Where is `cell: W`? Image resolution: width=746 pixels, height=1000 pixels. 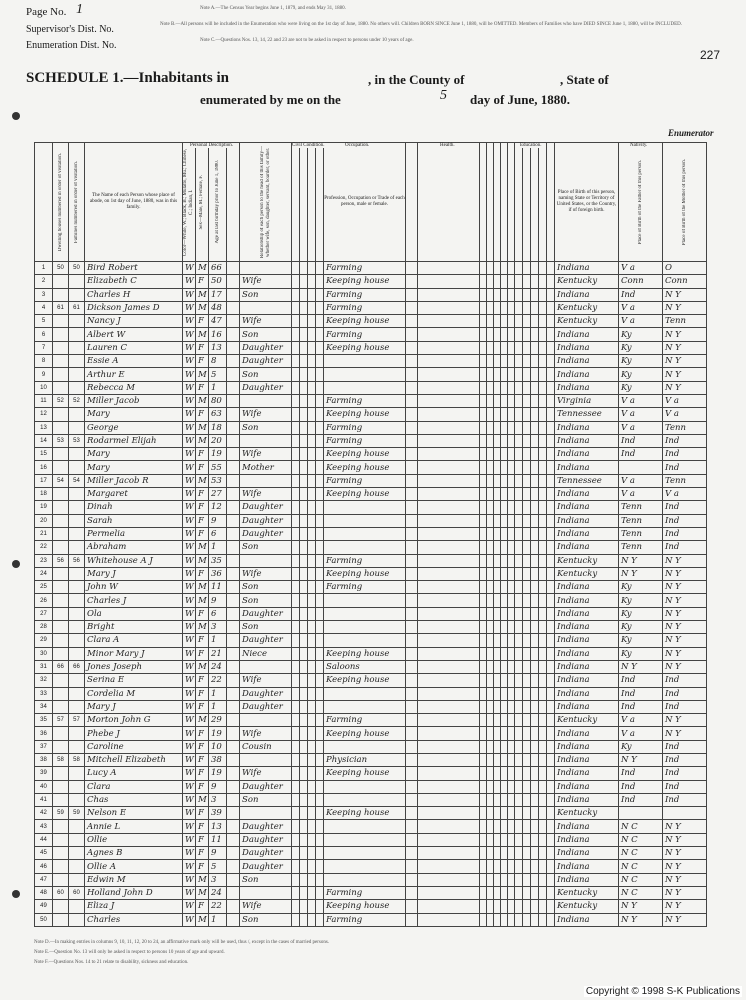
cell: W is located at coordinates (189, 321).